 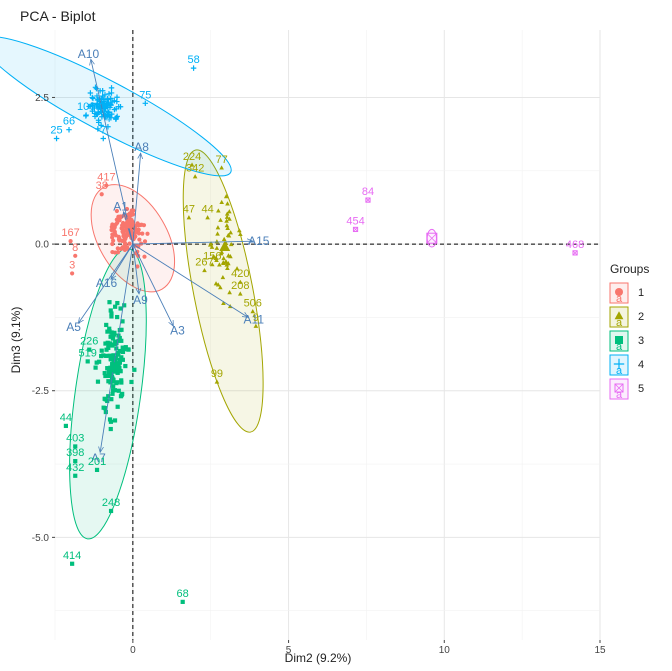 I want to click on point-label-201: 201, so click(x=97, y=462).